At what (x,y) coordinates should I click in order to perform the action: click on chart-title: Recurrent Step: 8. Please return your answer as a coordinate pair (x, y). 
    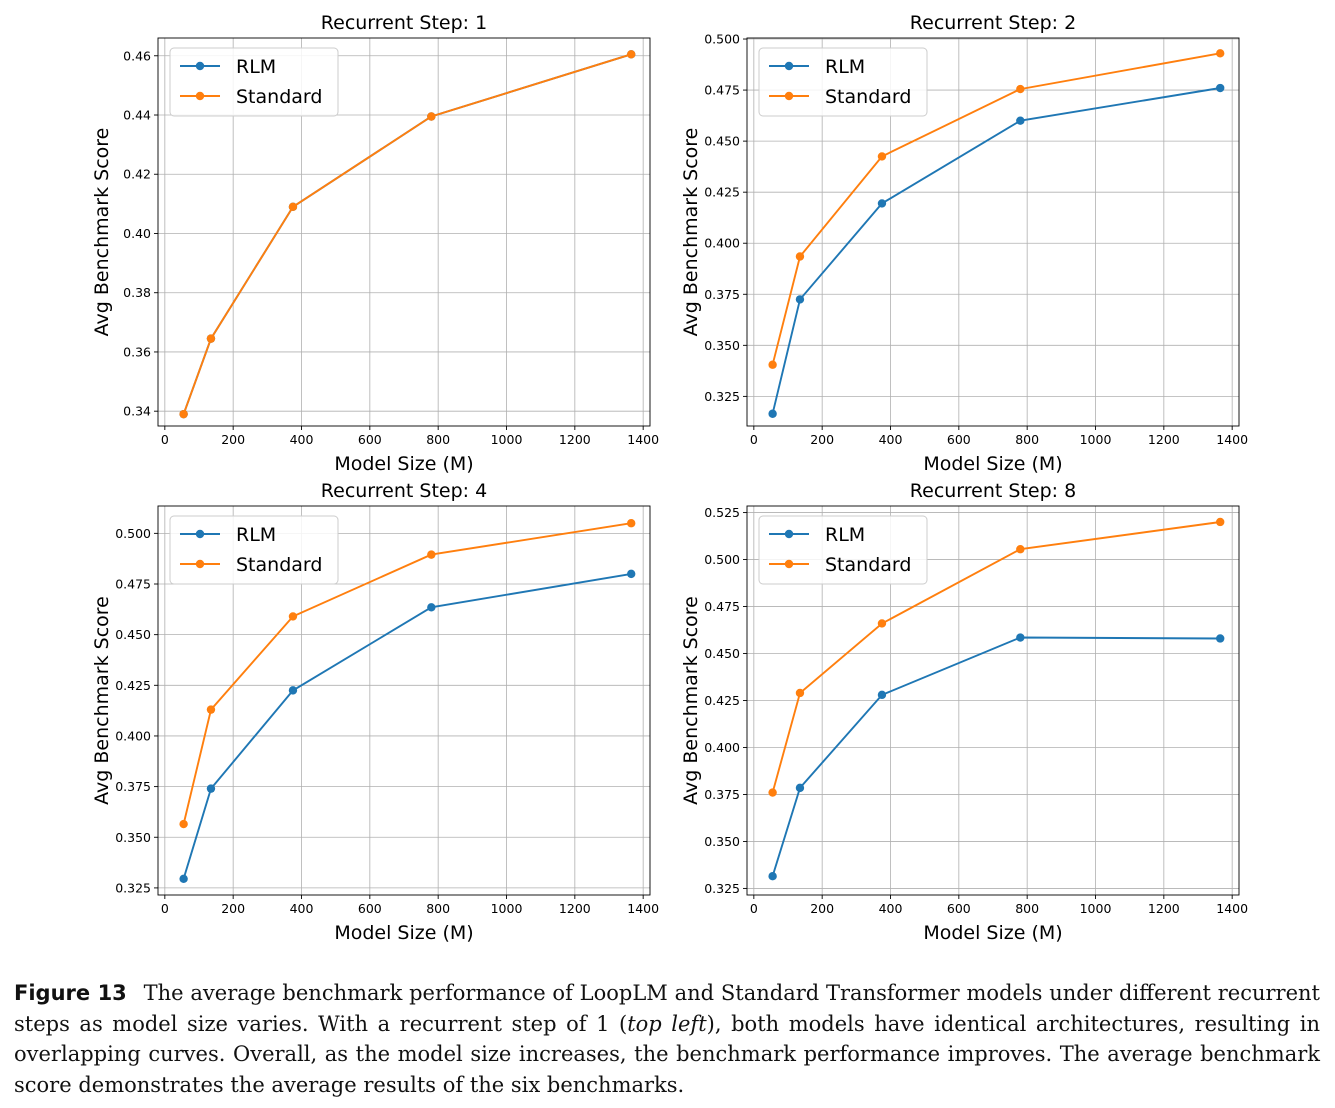
    Looking at the image, I should click on (993, 491).